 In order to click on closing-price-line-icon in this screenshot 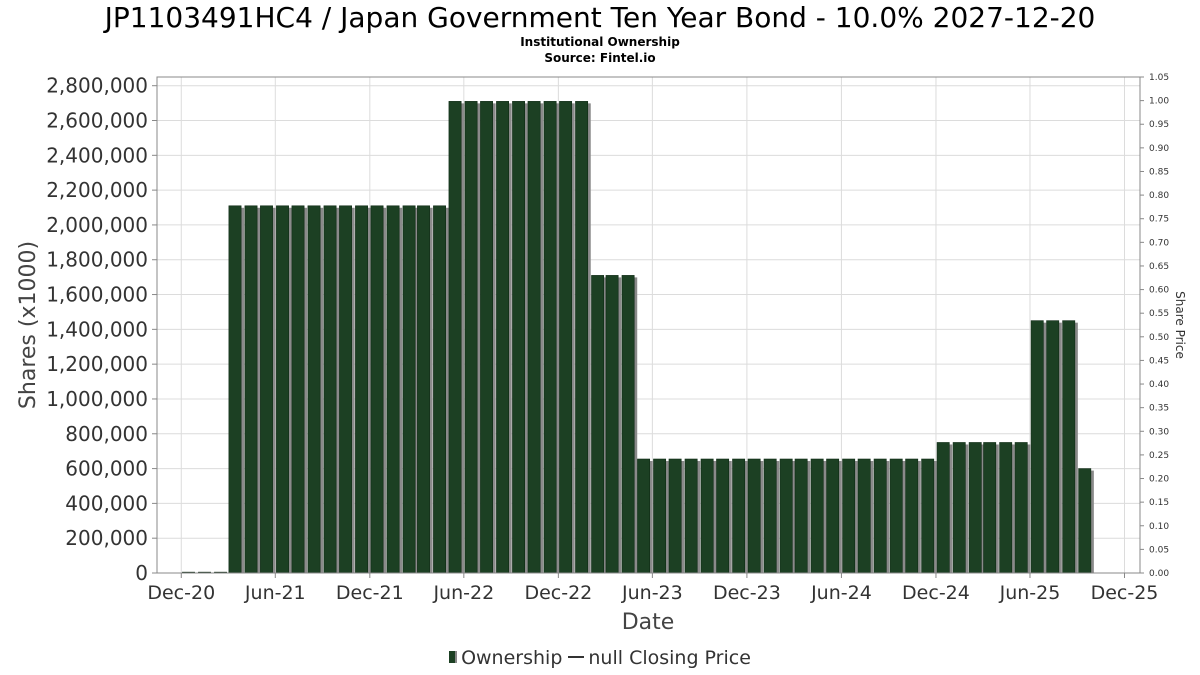, I will do `click(576, 657)`.